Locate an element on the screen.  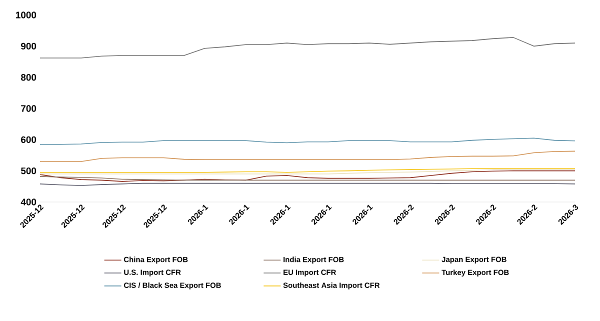
y-tick-label: 700 is located at coordinates (28, 108).